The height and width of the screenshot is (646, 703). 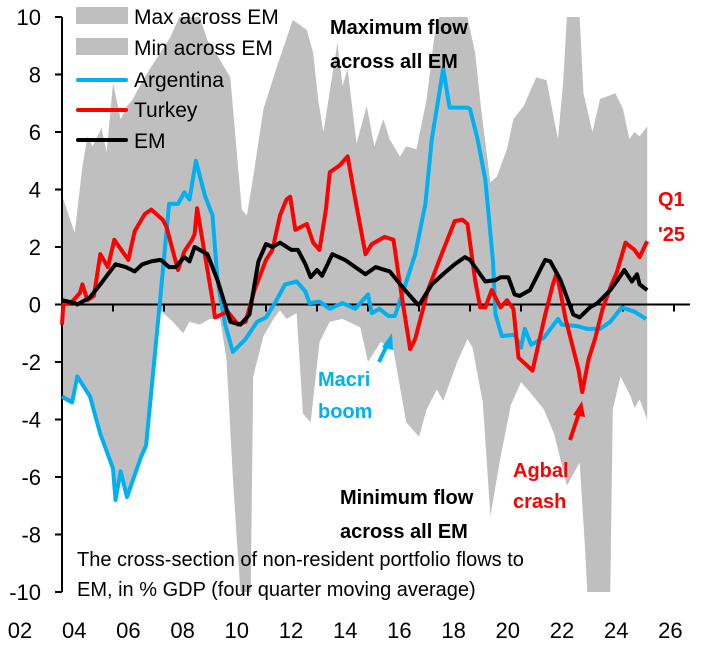 I want to click on y-tick-label: 0, so click(x=35, y=305).